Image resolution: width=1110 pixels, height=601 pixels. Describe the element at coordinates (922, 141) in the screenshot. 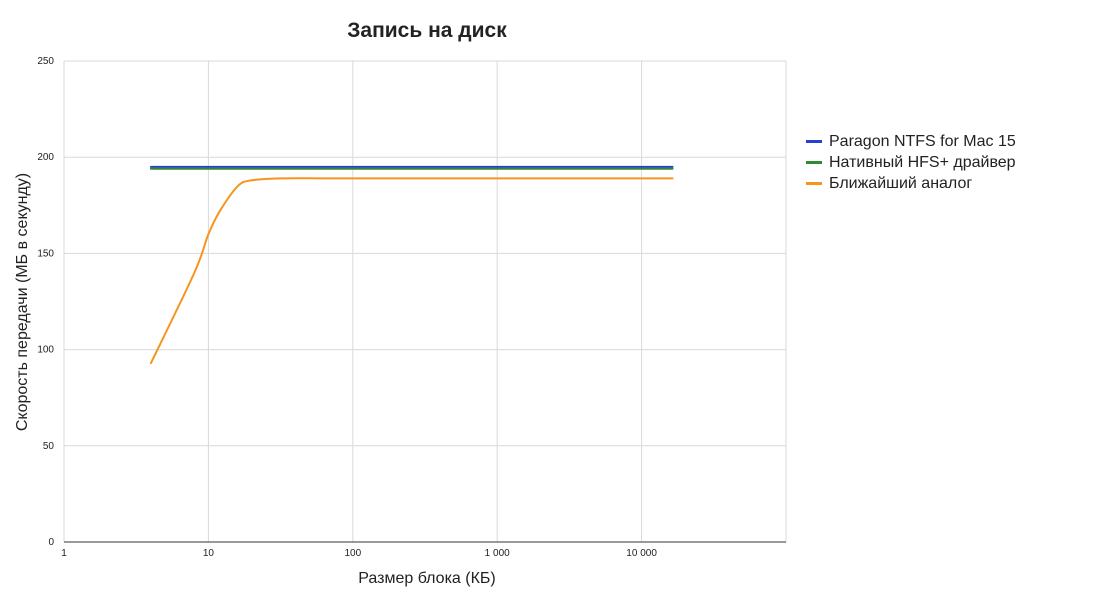

I see `legend-label: Paragon NTFS for Mac 15` at that location.